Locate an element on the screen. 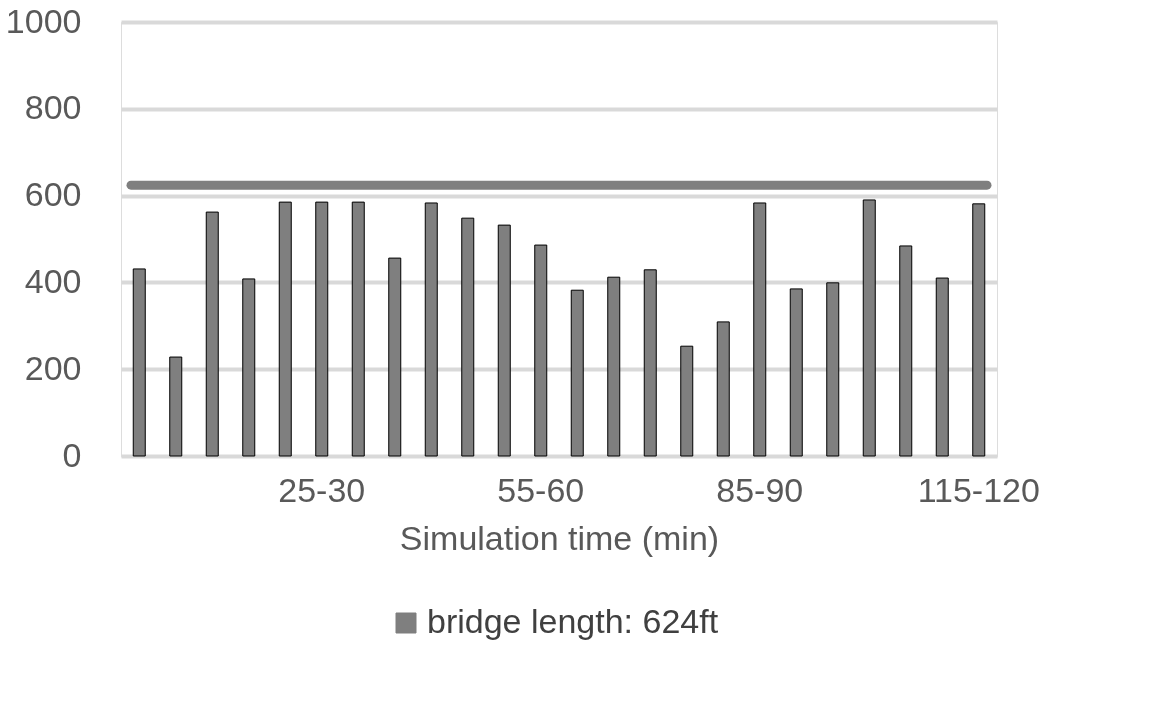  y-tick-label: 1000 is located at coordinates (43, 20).